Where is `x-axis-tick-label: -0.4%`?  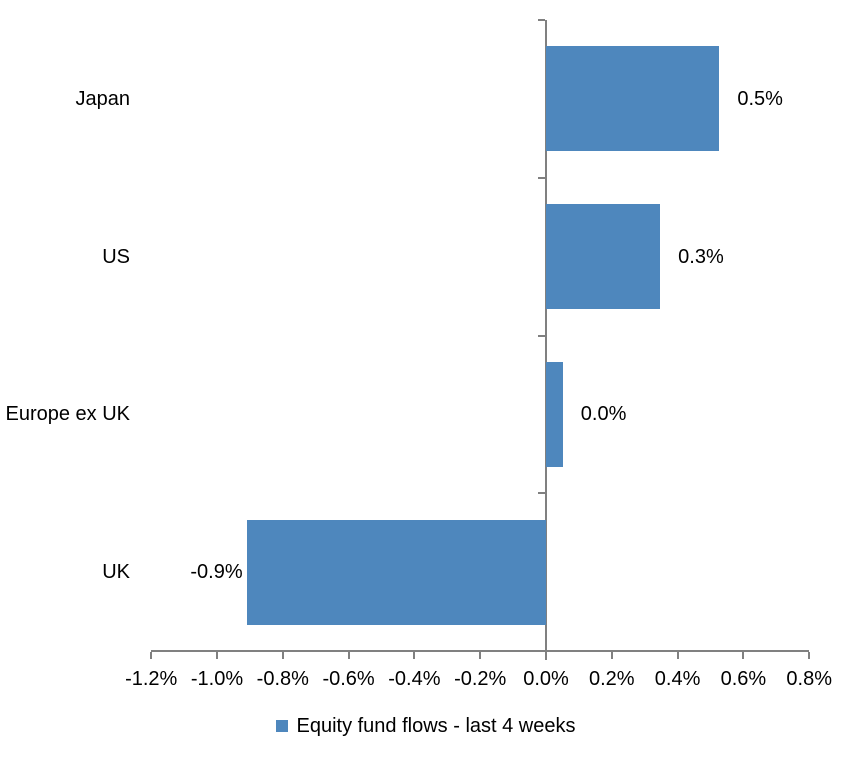
x-axis-tick-label: -0.4% is located at coordinates (414, 679).